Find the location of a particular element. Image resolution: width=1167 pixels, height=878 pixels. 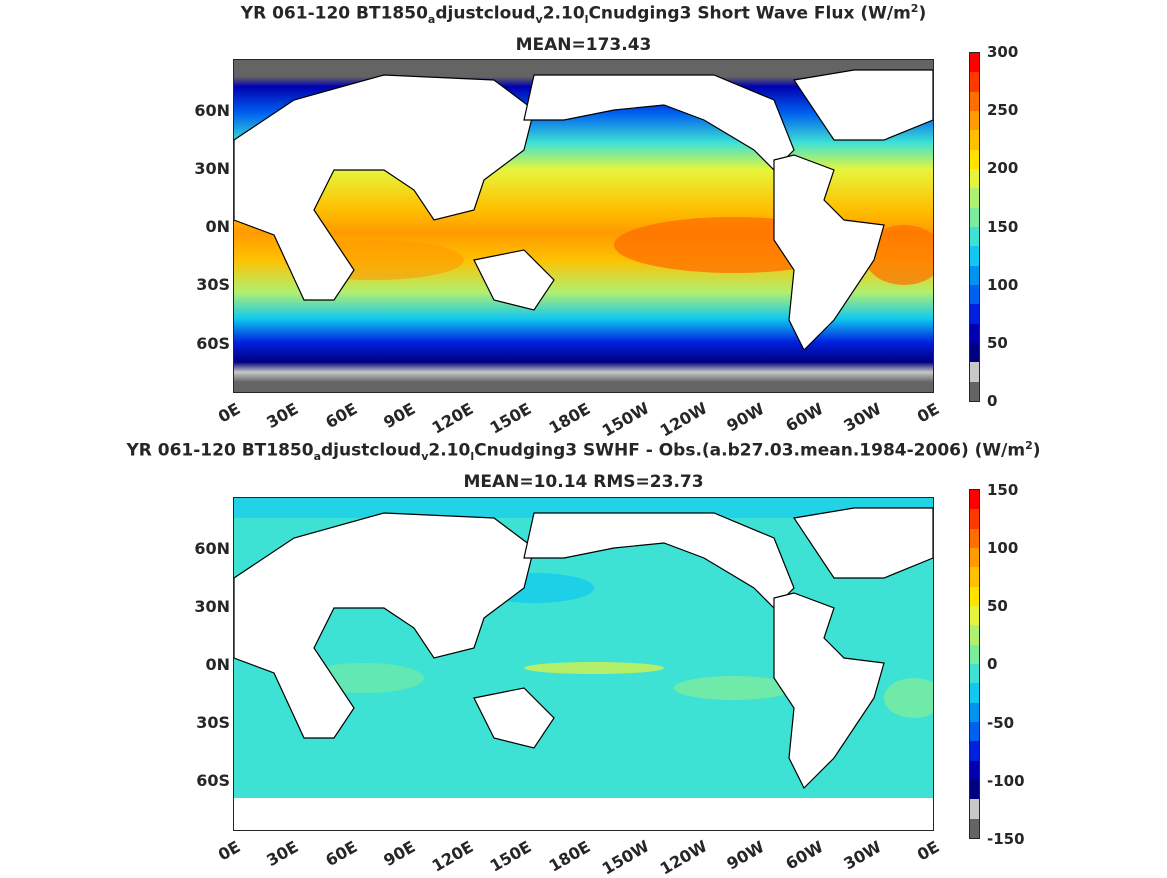

panel2-colorbar-tick: 100 is located at coordinates (1003, 548).